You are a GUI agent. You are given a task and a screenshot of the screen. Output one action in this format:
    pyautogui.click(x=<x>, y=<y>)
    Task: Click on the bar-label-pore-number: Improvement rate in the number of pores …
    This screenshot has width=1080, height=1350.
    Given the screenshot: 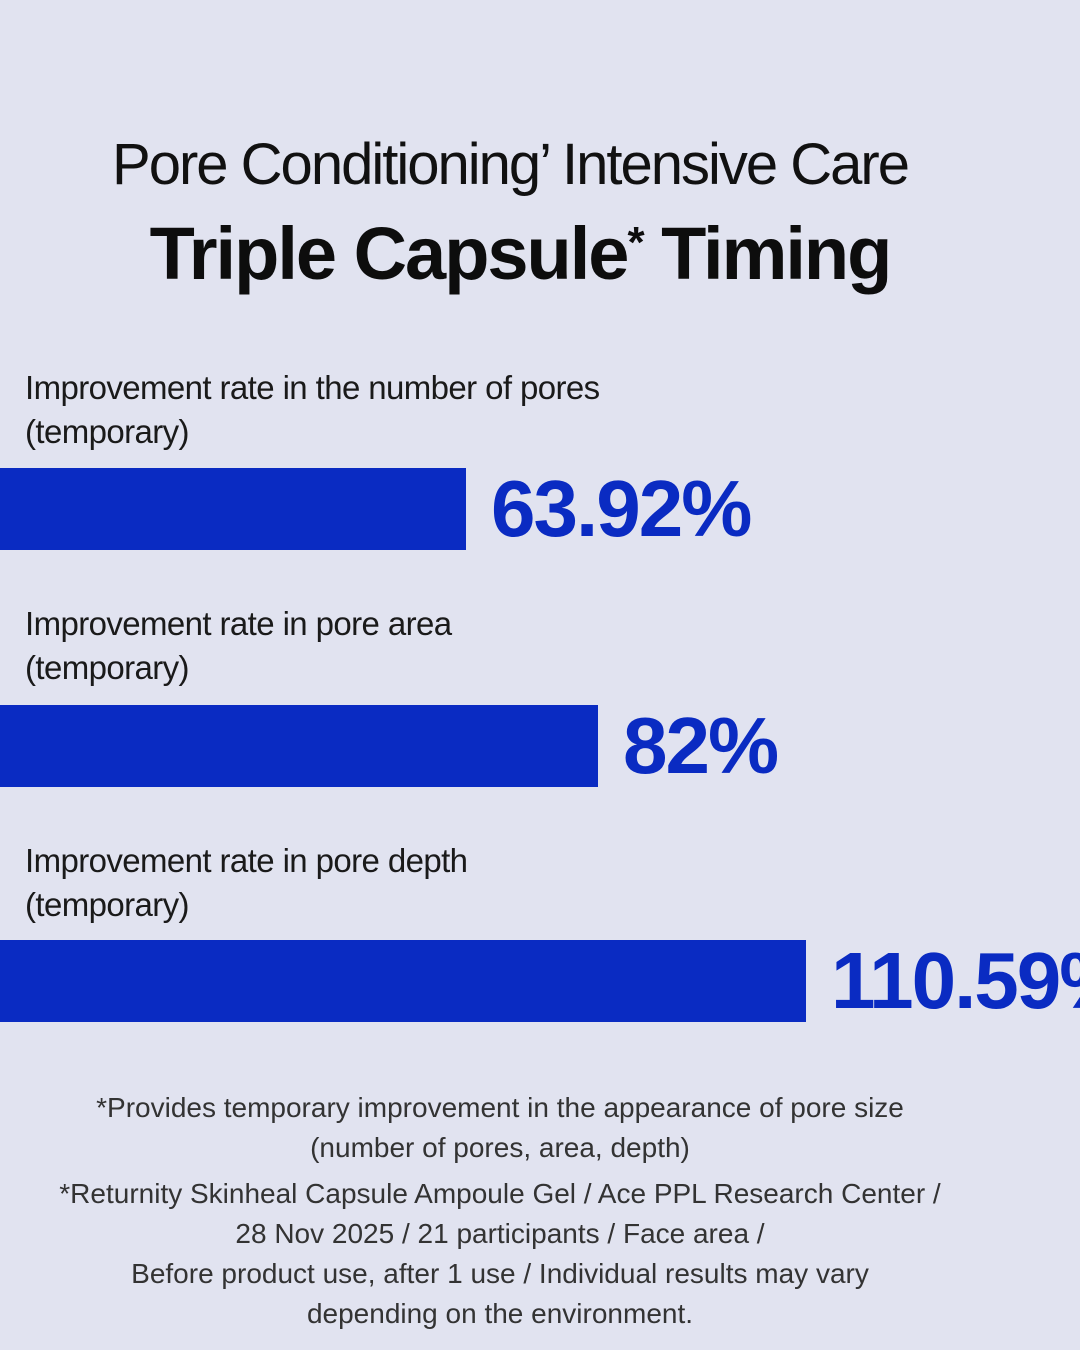 What is the action you would take?
    pyautogui.click(x=475, y=410)
    